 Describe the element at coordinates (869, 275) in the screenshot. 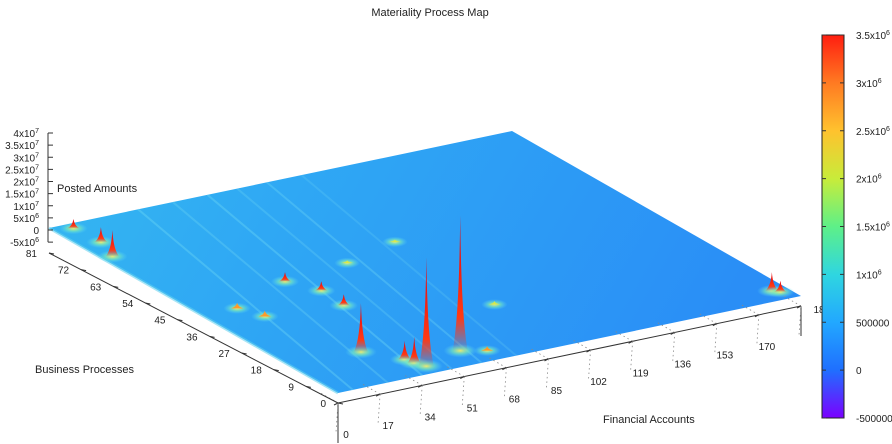

I see `colorbar-tick-label: 1x10⁶` at that location.